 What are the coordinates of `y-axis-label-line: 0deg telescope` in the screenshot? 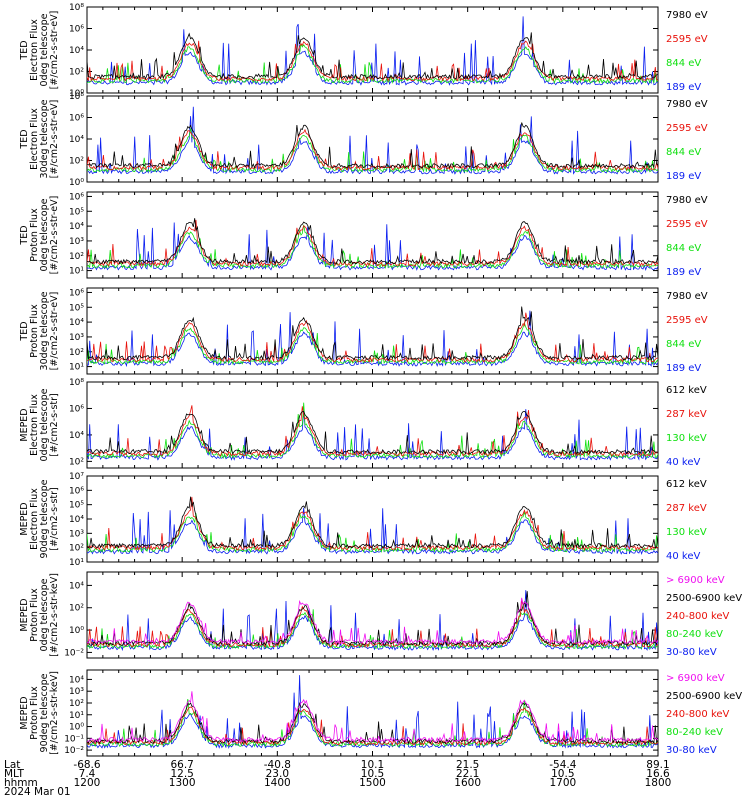 It's located at (44, 234).